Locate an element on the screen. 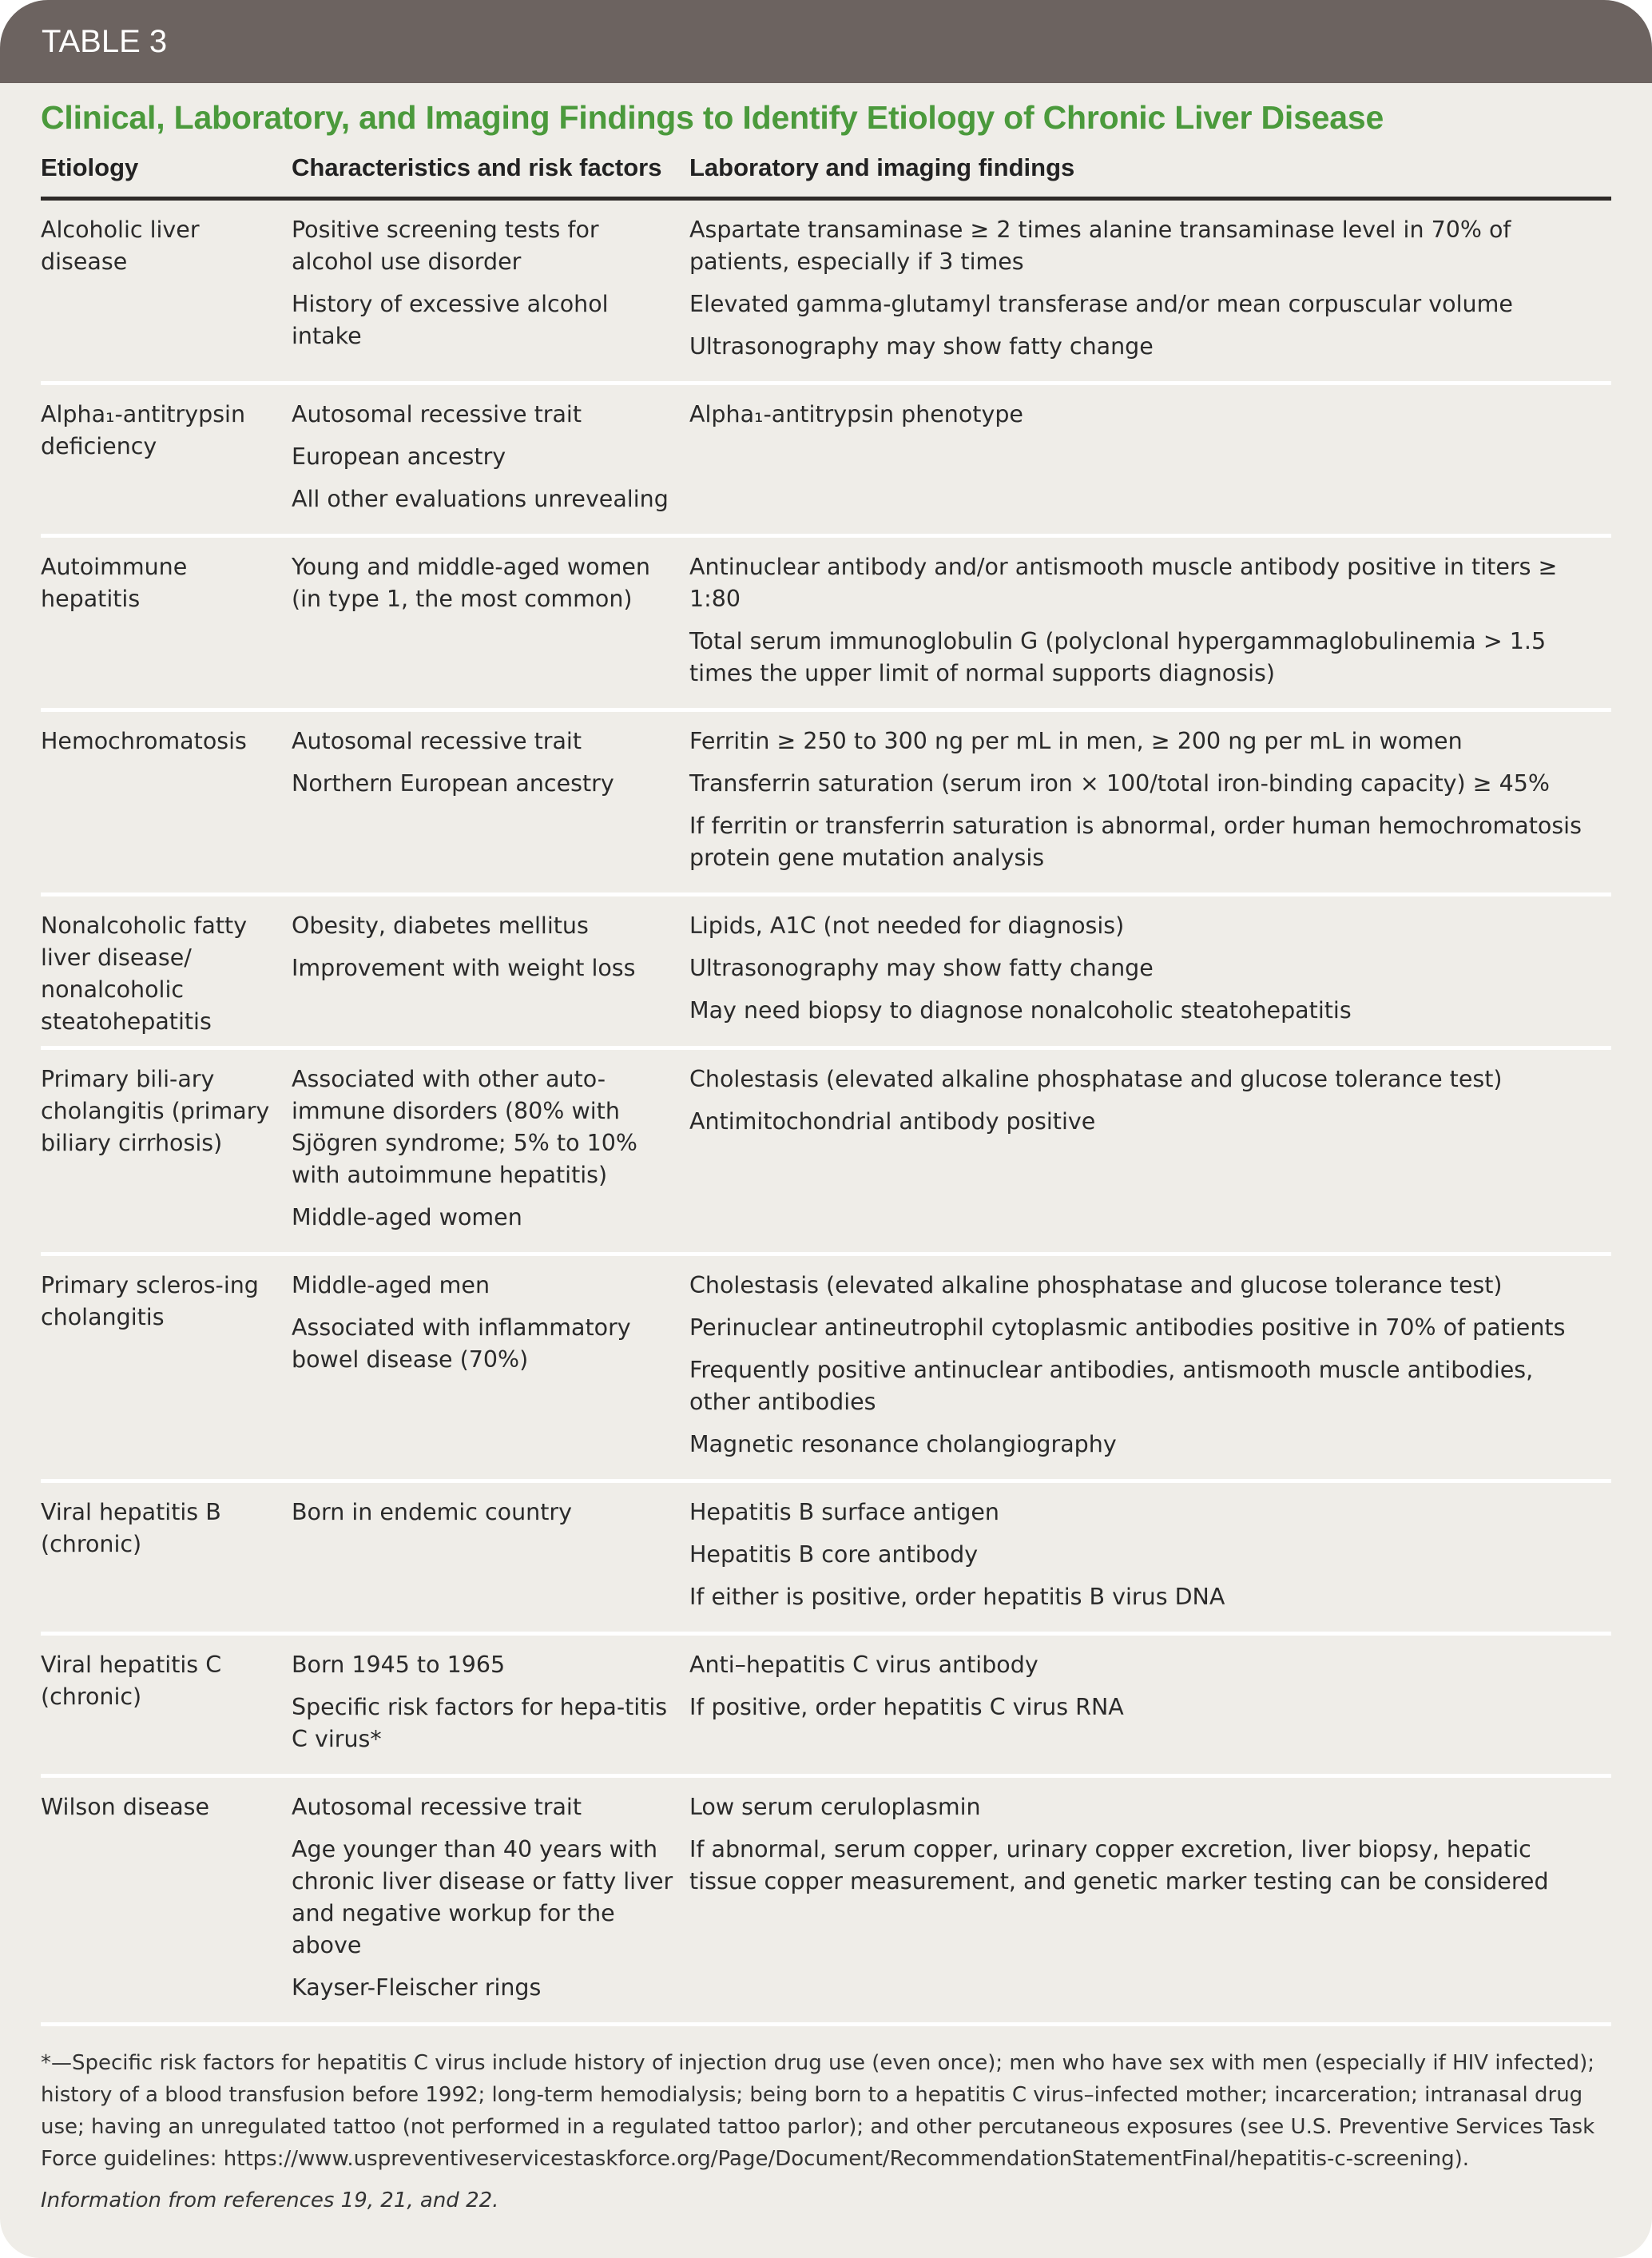 The width and height of the screenshot is (1652, 2258). table-label-bar: TABLE 3 is located at coordinates (826, 41).